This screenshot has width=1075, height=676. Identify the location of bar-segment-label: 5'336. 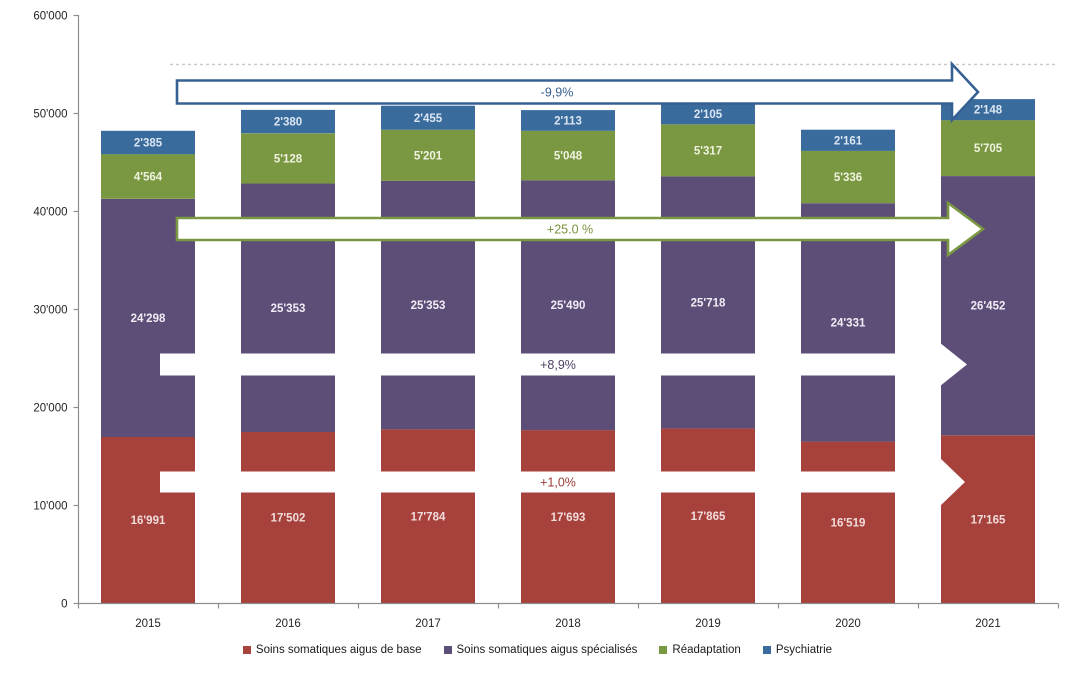
(848, 178).